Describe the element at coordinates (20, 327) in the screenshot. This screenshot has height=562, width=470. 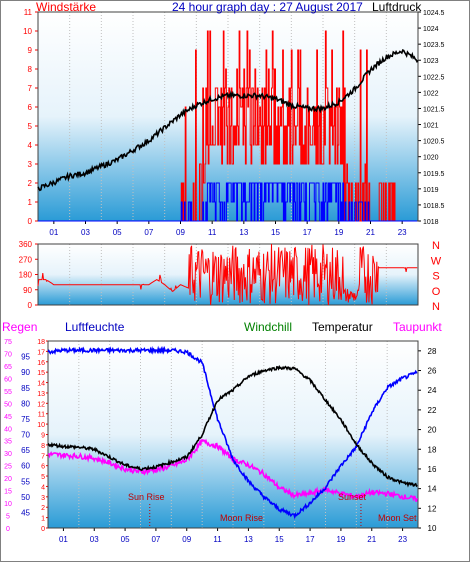
I see `rain-label: Regen` at that location.